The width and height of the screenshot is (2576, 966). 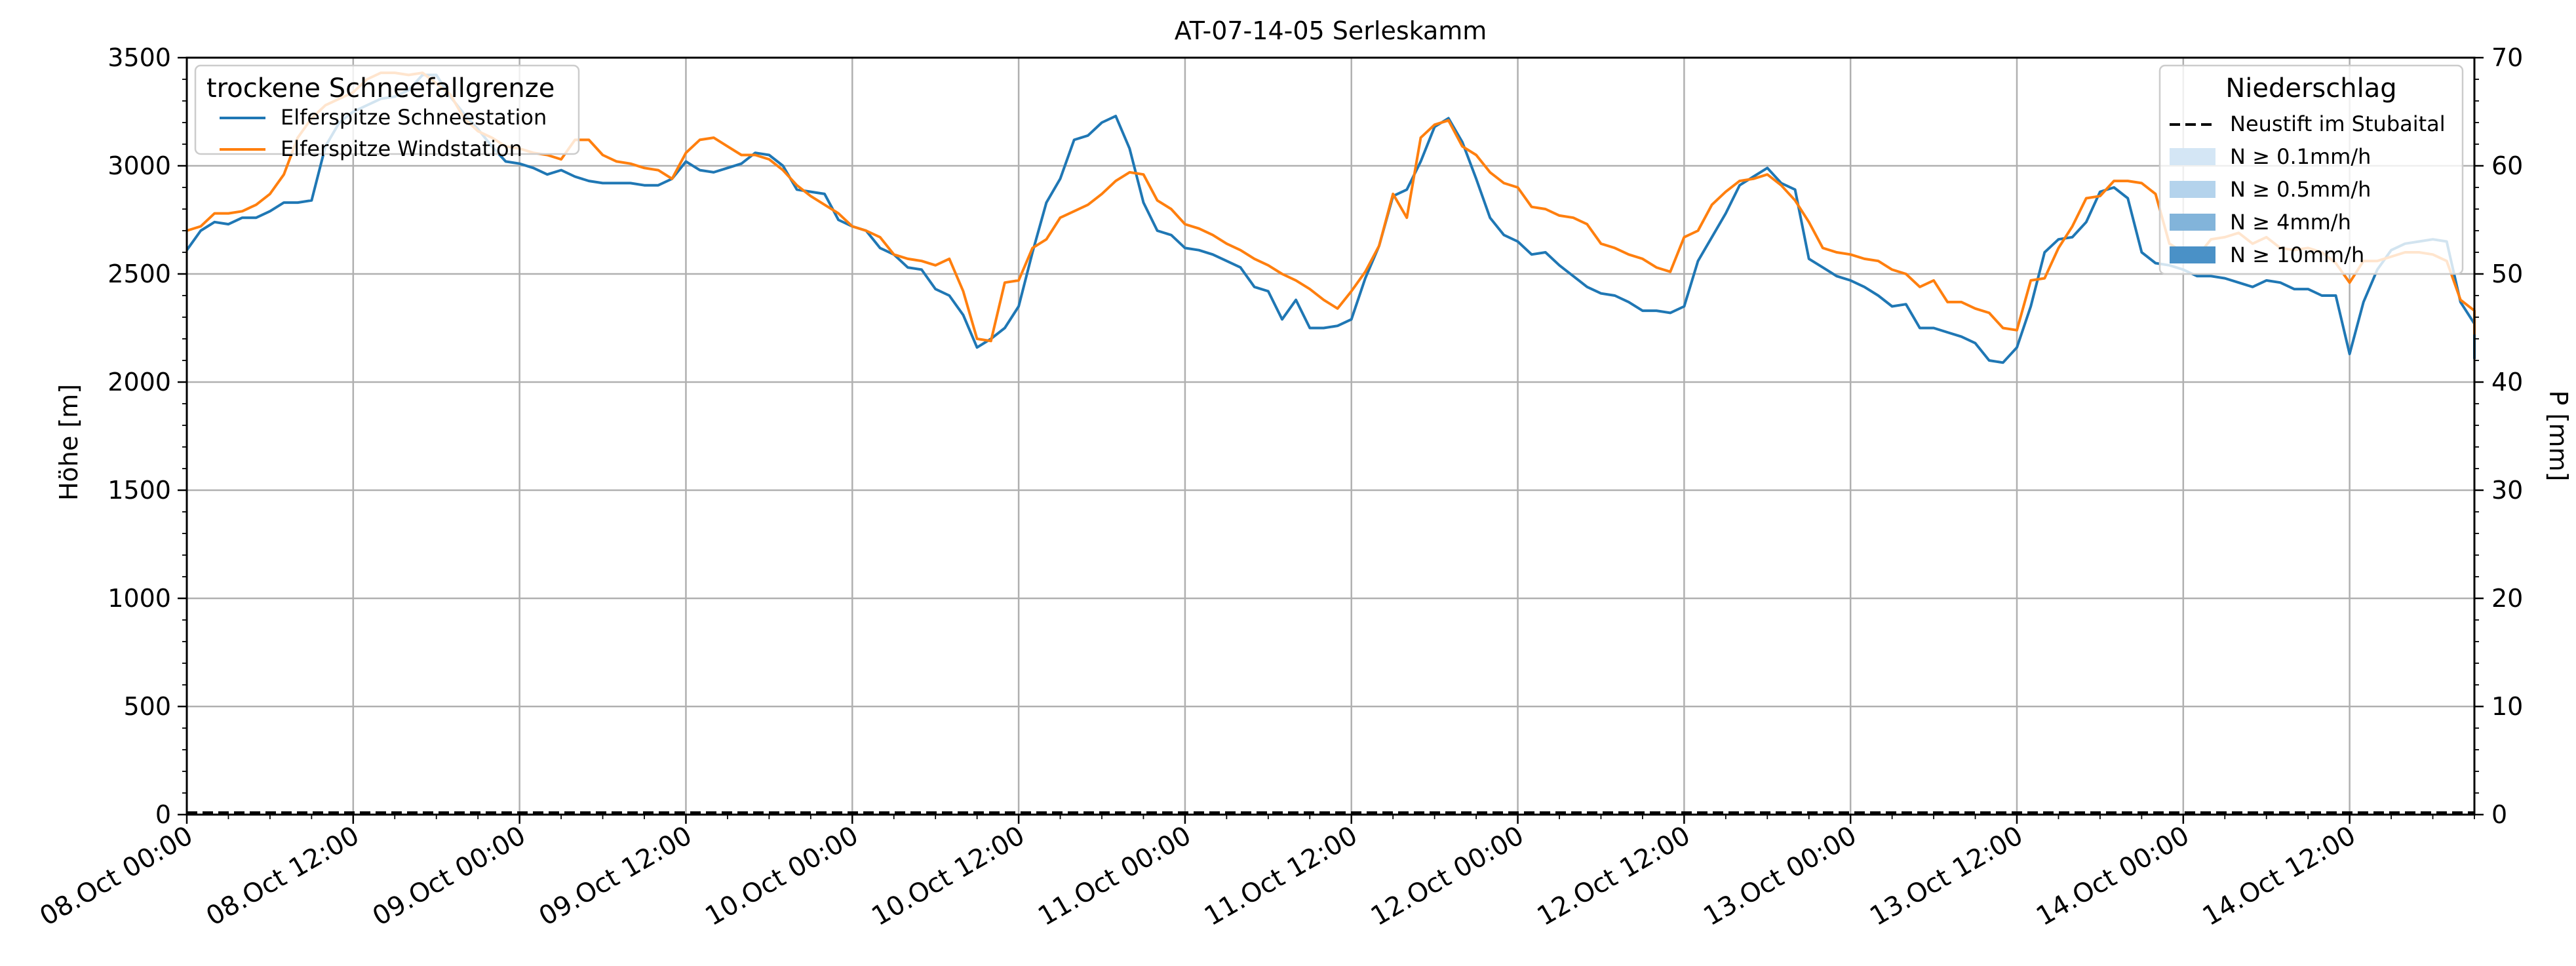 I want to click on legend-entry-label: Elferspitze Schneestation, so click(x=414, y=117).